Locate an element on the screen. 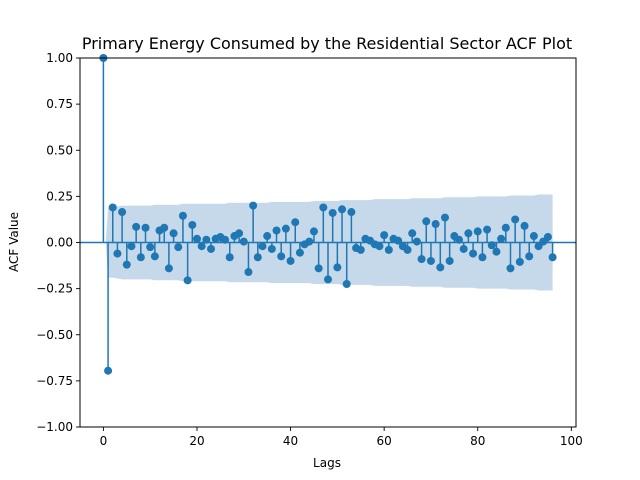  x-tick-label: 0 is located at coordinates (104, 441).